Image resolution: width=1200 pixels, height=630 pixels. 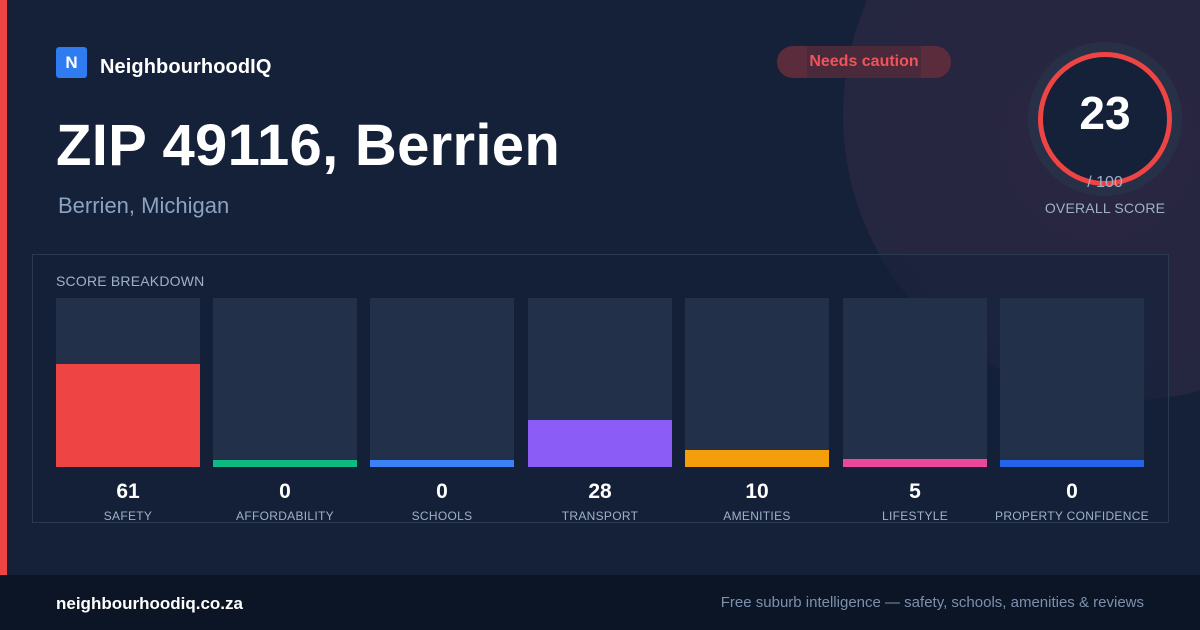 I want to click on score-bar-label: PROPERTY CONFIDENCE, so click(x=1072, y=516).